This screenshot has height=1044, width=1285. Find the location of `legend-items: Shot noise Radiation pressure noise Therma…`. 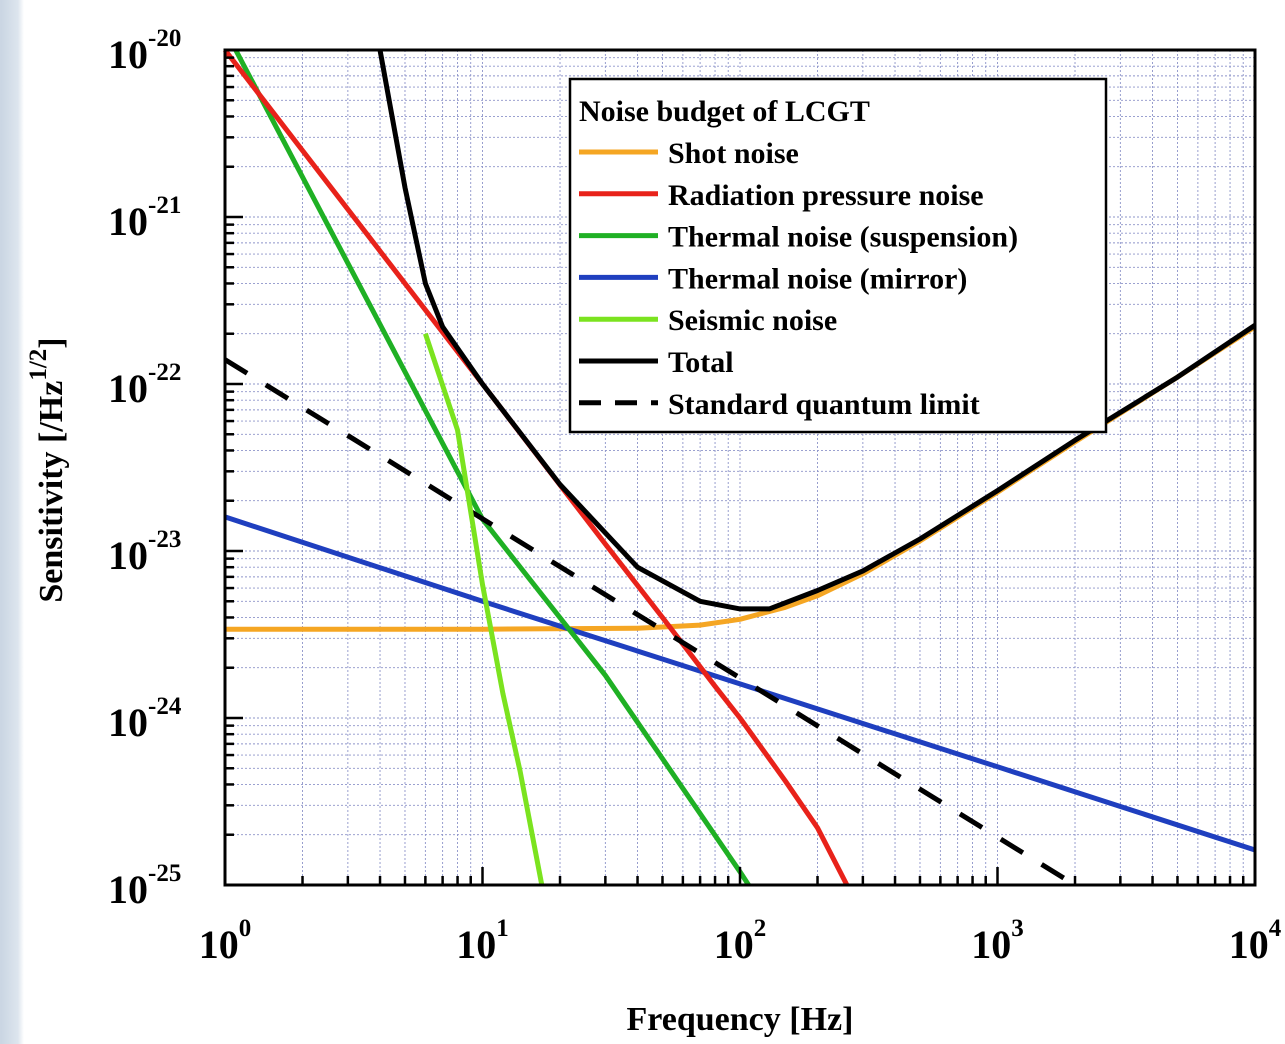

legend-items: Shot noise Radiation pressure noise Therma… is located at coordinates (798, 279).